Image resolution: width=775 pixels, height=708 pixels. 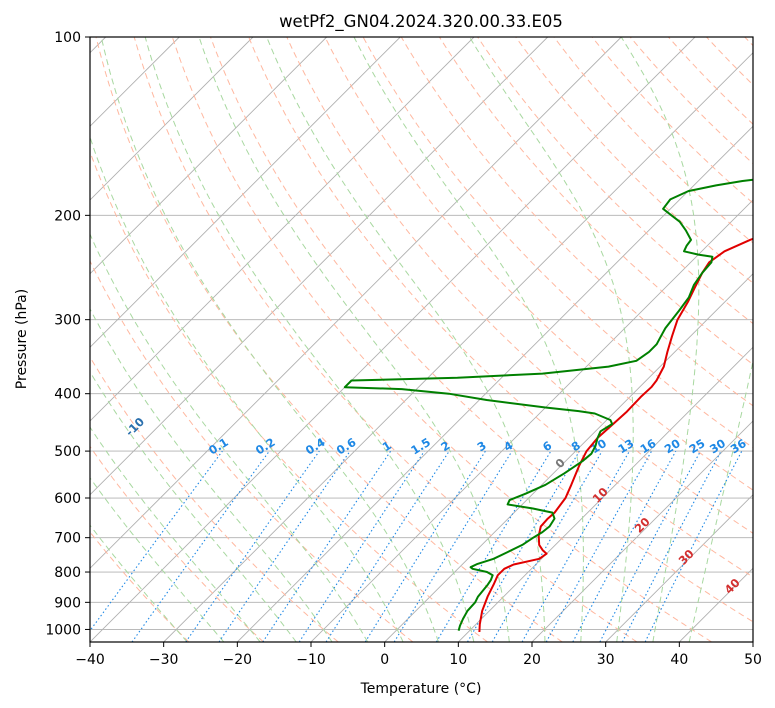 I want to click on x-tick-label: −30, so click(x=164, y=660).